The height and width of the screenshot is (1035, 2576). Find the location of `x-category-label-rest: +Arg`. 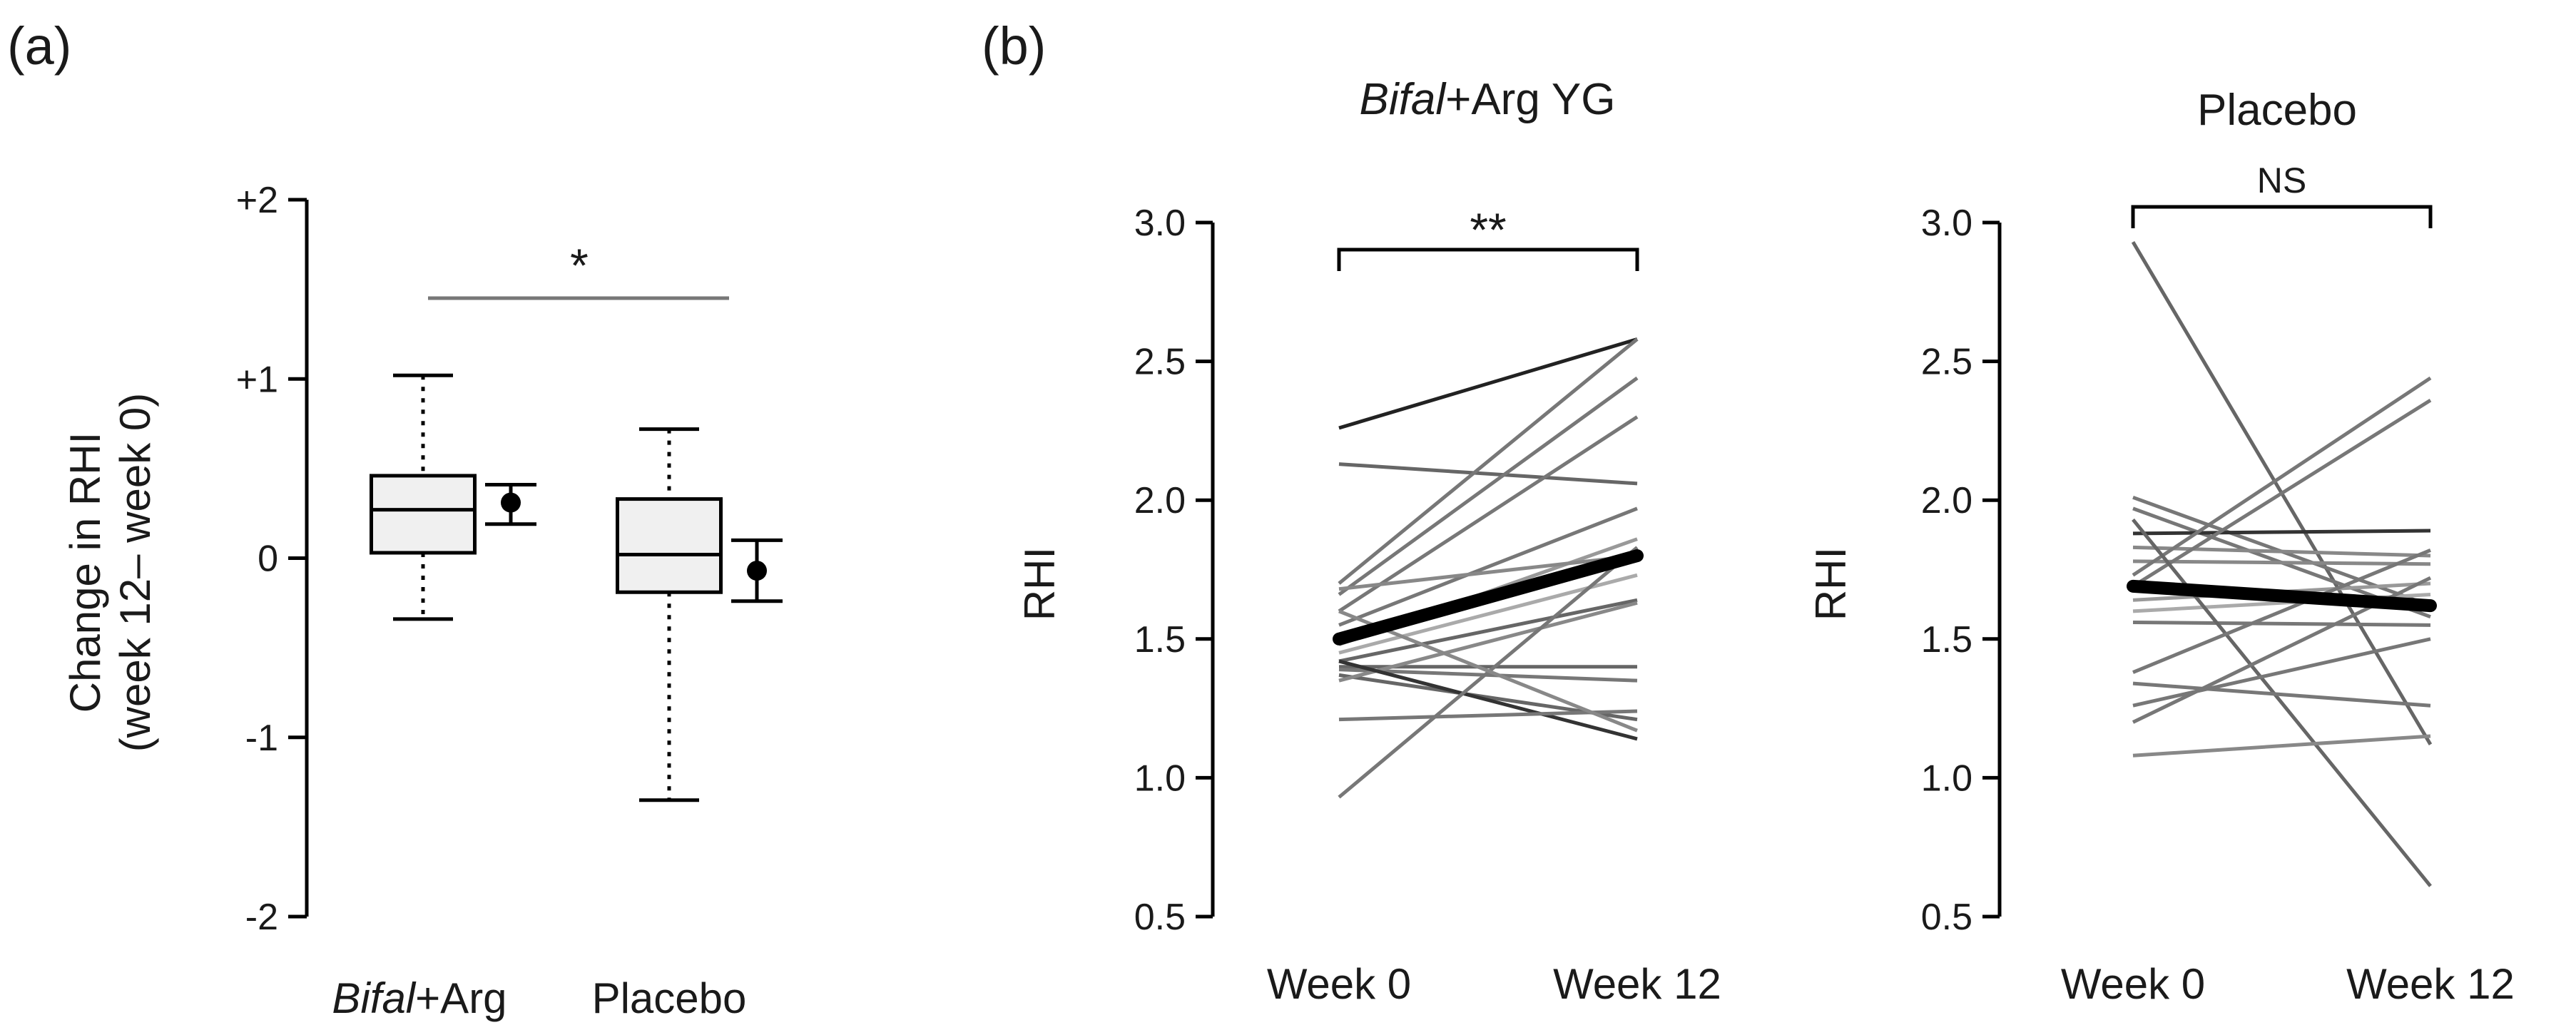

x-category-label-rest: +Arg is located at coordinates (460, 998).